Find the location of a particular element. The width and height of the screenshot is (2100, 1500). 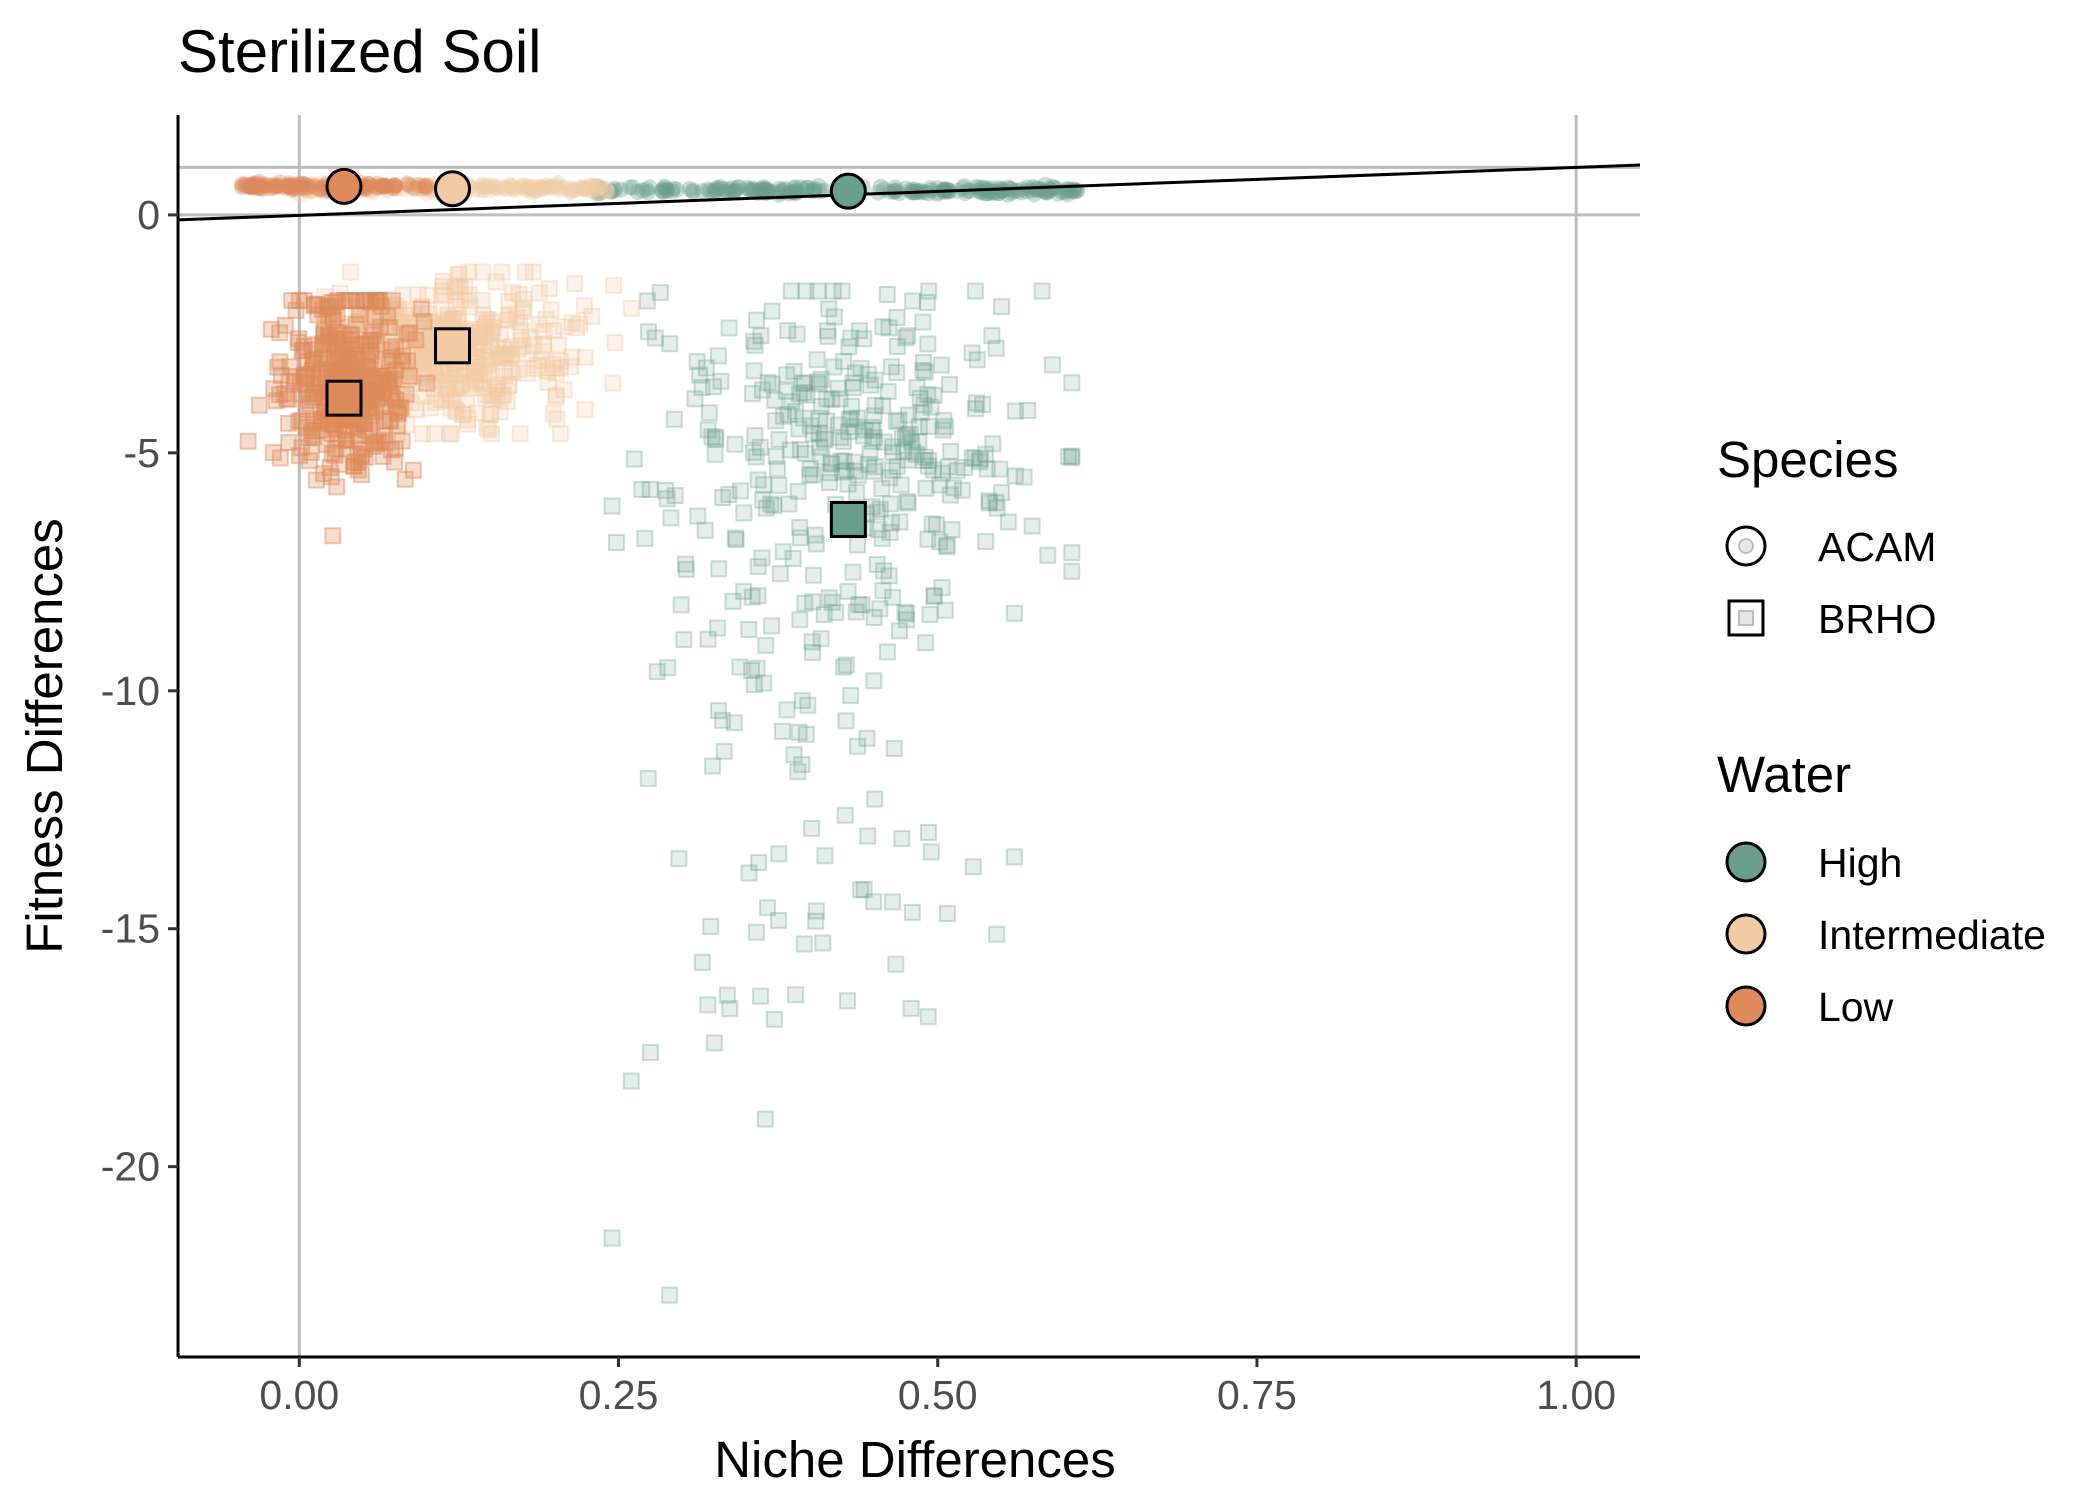

legend-title-species: Species is located at coordinates (1807, 459).